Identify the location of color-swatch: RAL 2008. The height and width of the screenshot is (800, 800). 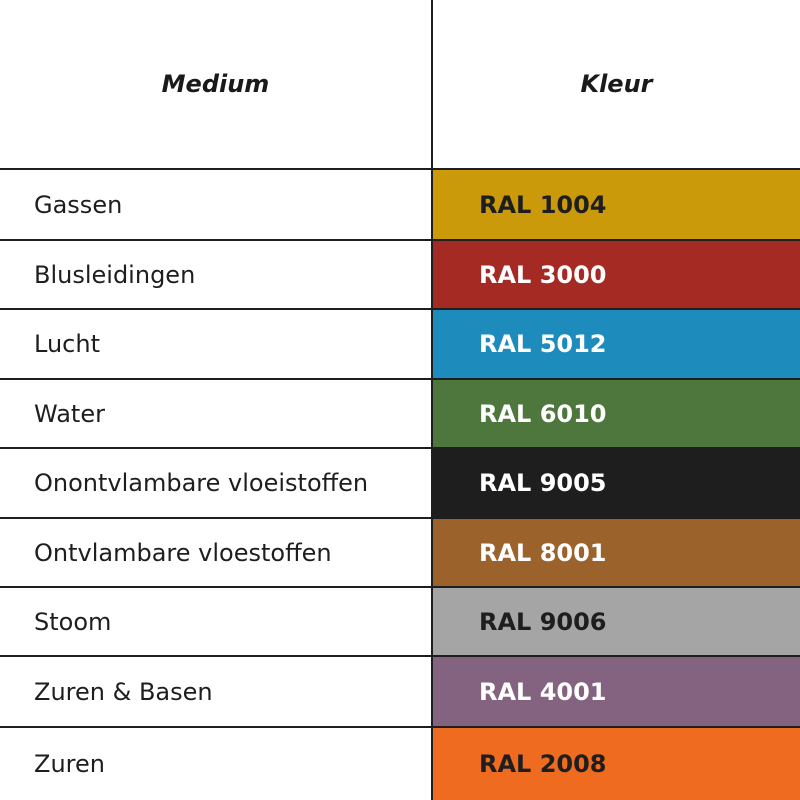
(616, 764).